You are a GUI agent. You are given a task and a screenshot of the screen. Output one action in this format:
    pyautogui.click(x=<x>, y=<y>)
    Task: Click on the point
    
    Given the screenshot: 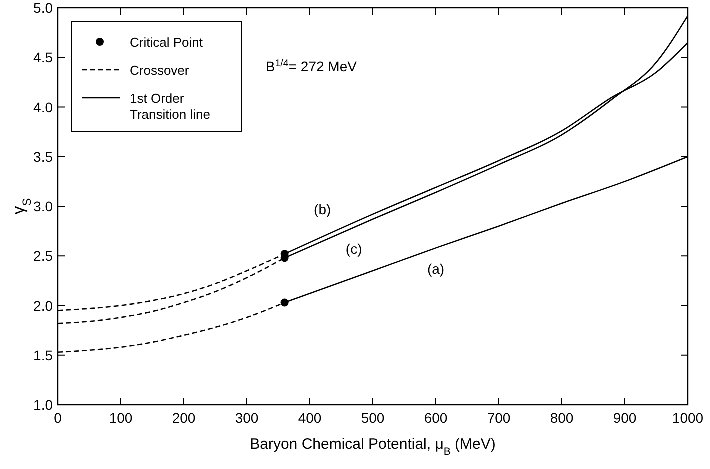 What is the action you would take?
    pyautogui.click(x=284, y=302)
    